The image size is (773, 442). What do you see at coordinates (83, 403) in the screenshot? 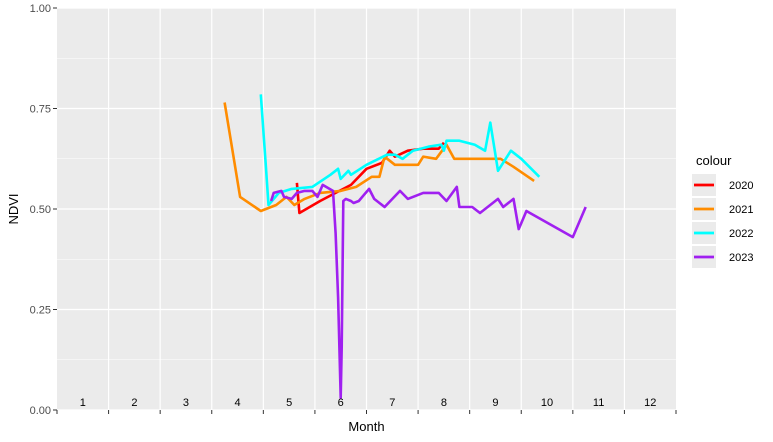
I see `month-label: 1` at bounding box center [83, 403].